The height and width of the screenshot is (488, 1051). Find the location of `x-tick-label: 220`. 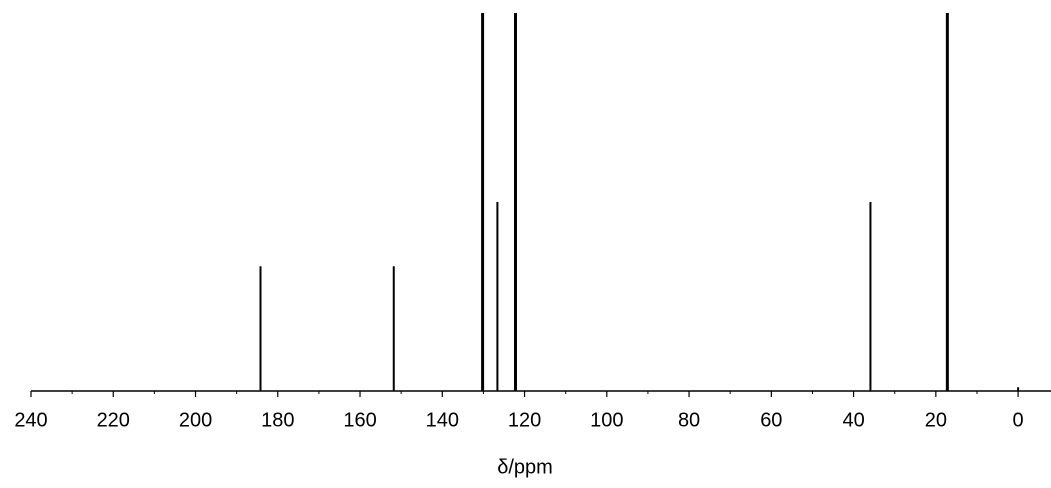

x-tick-label: 220 is located at coordinates (113, 420).